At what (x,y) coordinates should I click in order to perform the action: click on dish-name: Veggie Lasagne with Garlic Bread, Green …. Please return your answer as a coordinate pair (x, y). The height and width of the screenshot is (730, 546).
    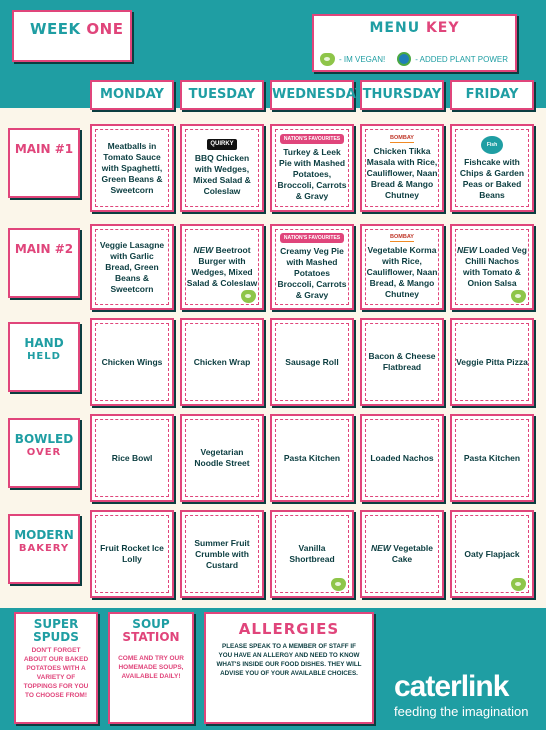
    Looking at the image, I should click on (132, 266).